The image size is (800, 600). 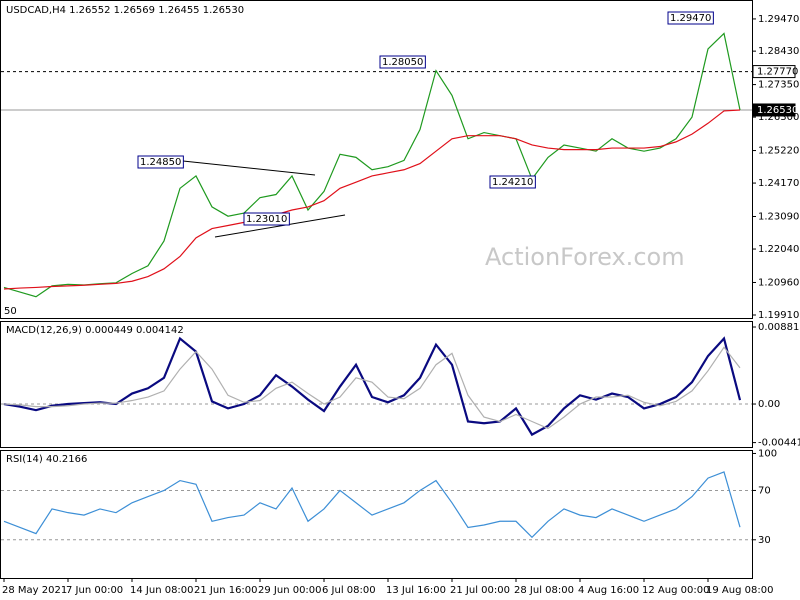 What do you see at coordinates (764, 490) in the screenshot?
I see `y-tick-label: 70` at bounding box center [764, 490].